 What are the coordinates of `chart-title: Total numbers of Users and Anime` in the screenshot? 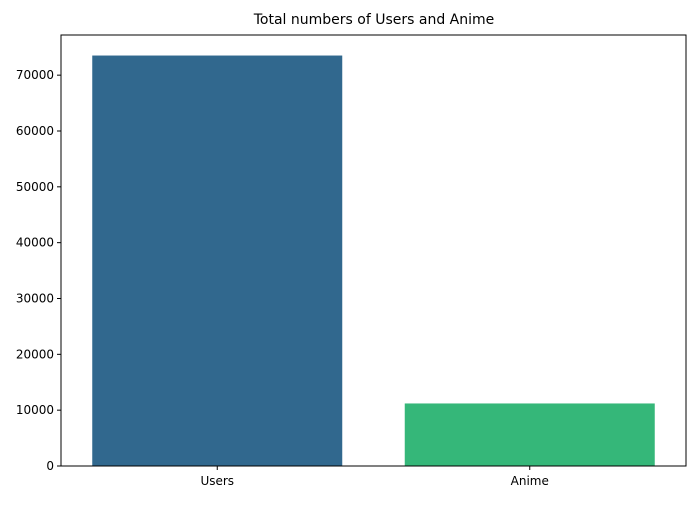 It's located at (374, 20).